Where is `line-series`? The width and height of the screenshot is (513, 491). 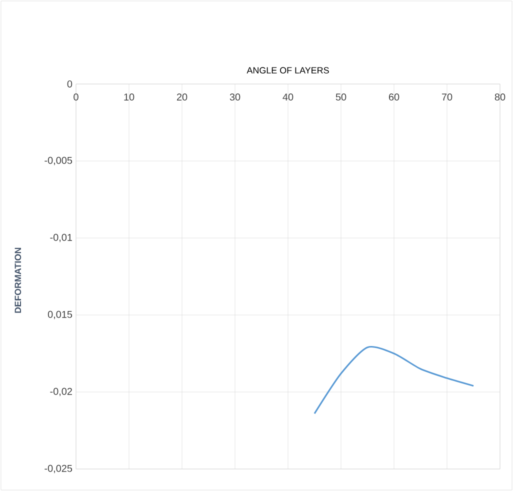 line-series is located at coordinates (394, 380).